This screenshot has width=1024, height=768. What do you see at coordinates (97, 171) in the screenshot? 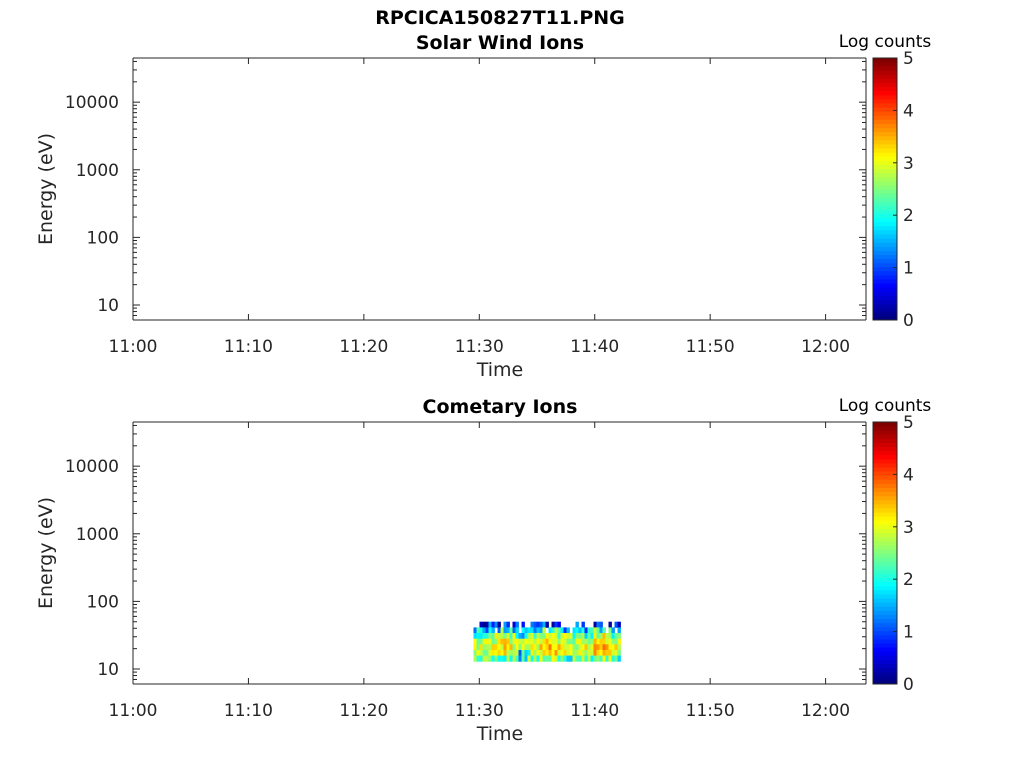
I see `y-tick-label: 1000` at bounding box center [97, 171].